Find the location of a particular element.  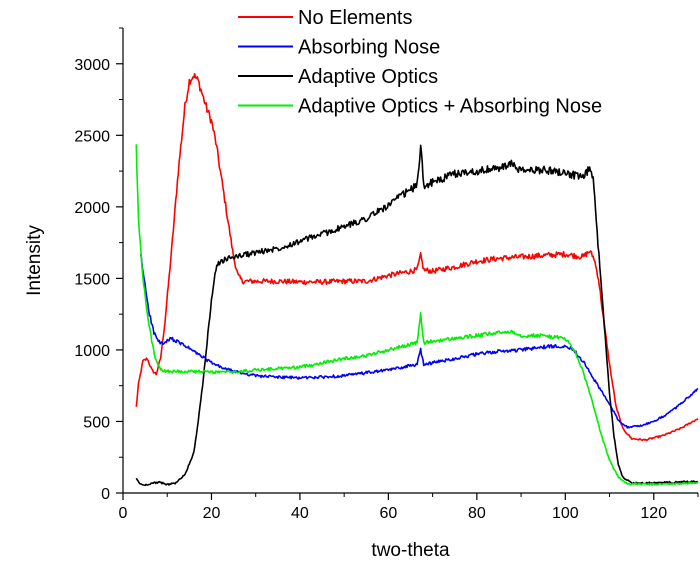

x-tick-label: 120 is located at coordinates (653, 513).